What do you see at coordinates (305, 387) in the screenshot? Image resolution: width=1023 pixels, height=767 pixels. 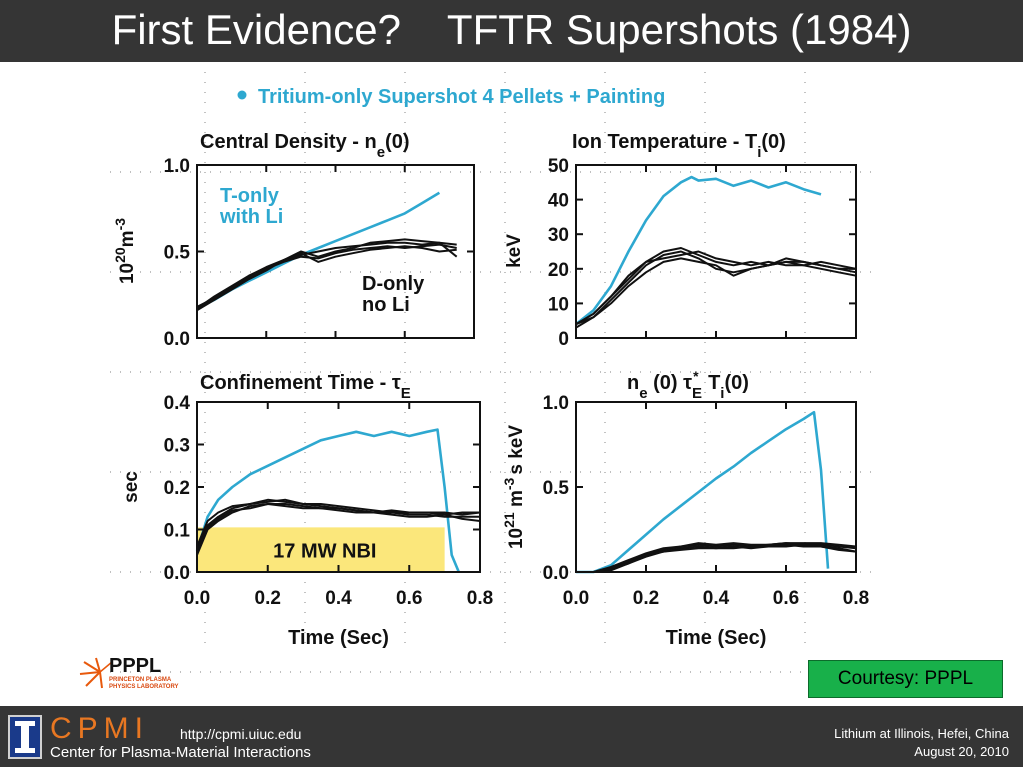 I see `chart-title: Confinement Time - τE` at bounding box center [305, 387].